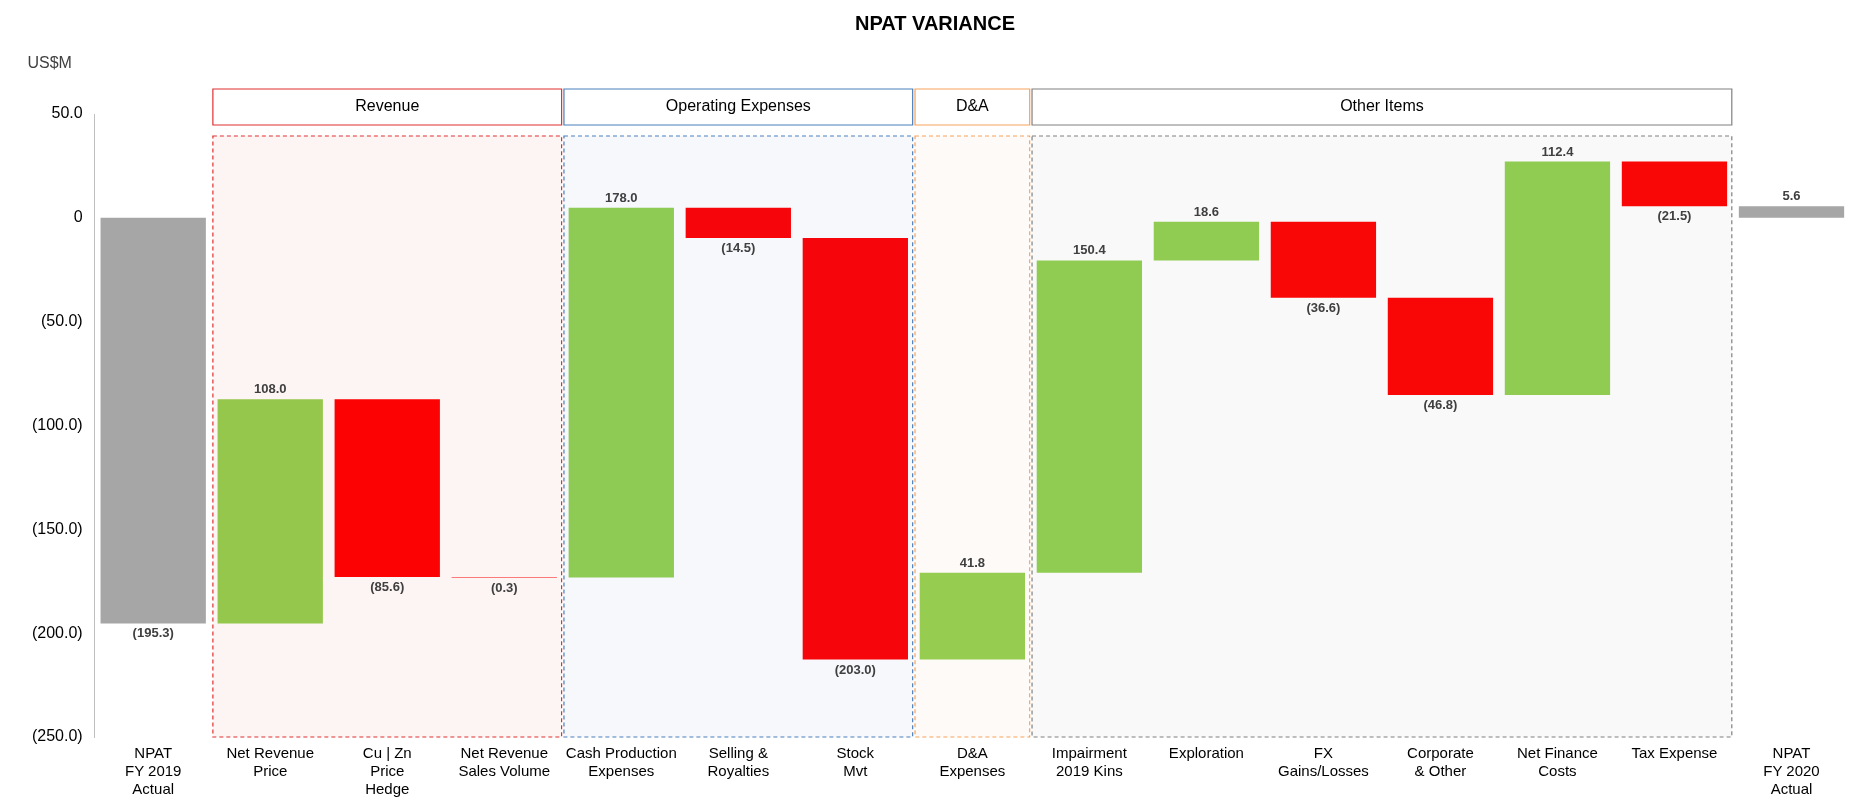 This screenshot has height=812, width=1870. What do you see at coordinates (270, 762) in the screenshot?
I see `x-tick-label: Net Revenue Price` at bounding box center [270, 762].